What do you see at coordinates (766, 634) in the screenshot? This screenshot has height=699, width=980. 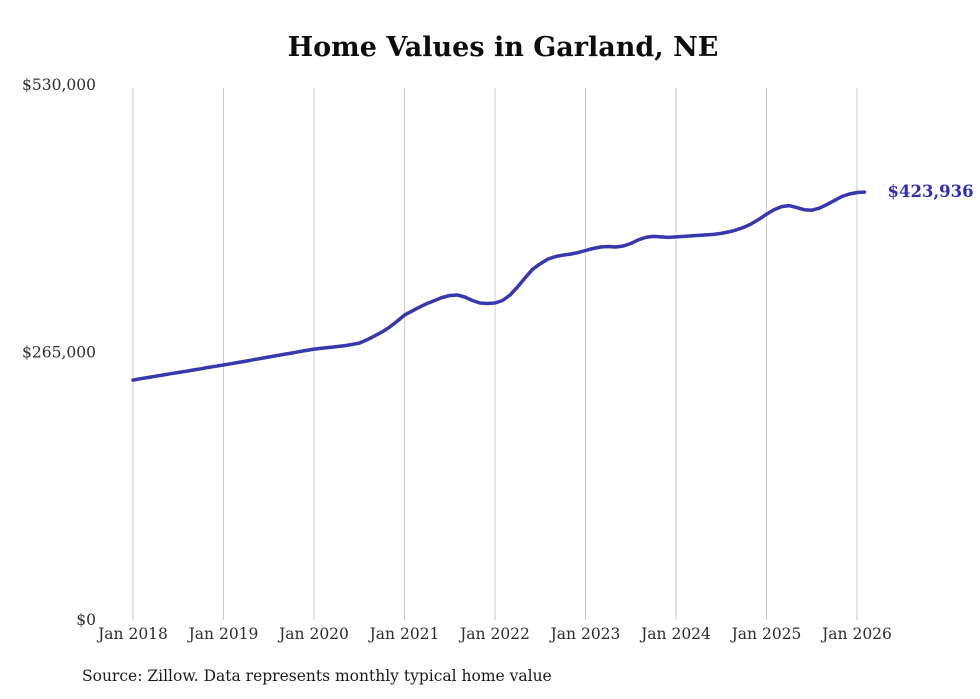 I see `x-tick-label: Jan 2025` at bounding box center [766, 634].